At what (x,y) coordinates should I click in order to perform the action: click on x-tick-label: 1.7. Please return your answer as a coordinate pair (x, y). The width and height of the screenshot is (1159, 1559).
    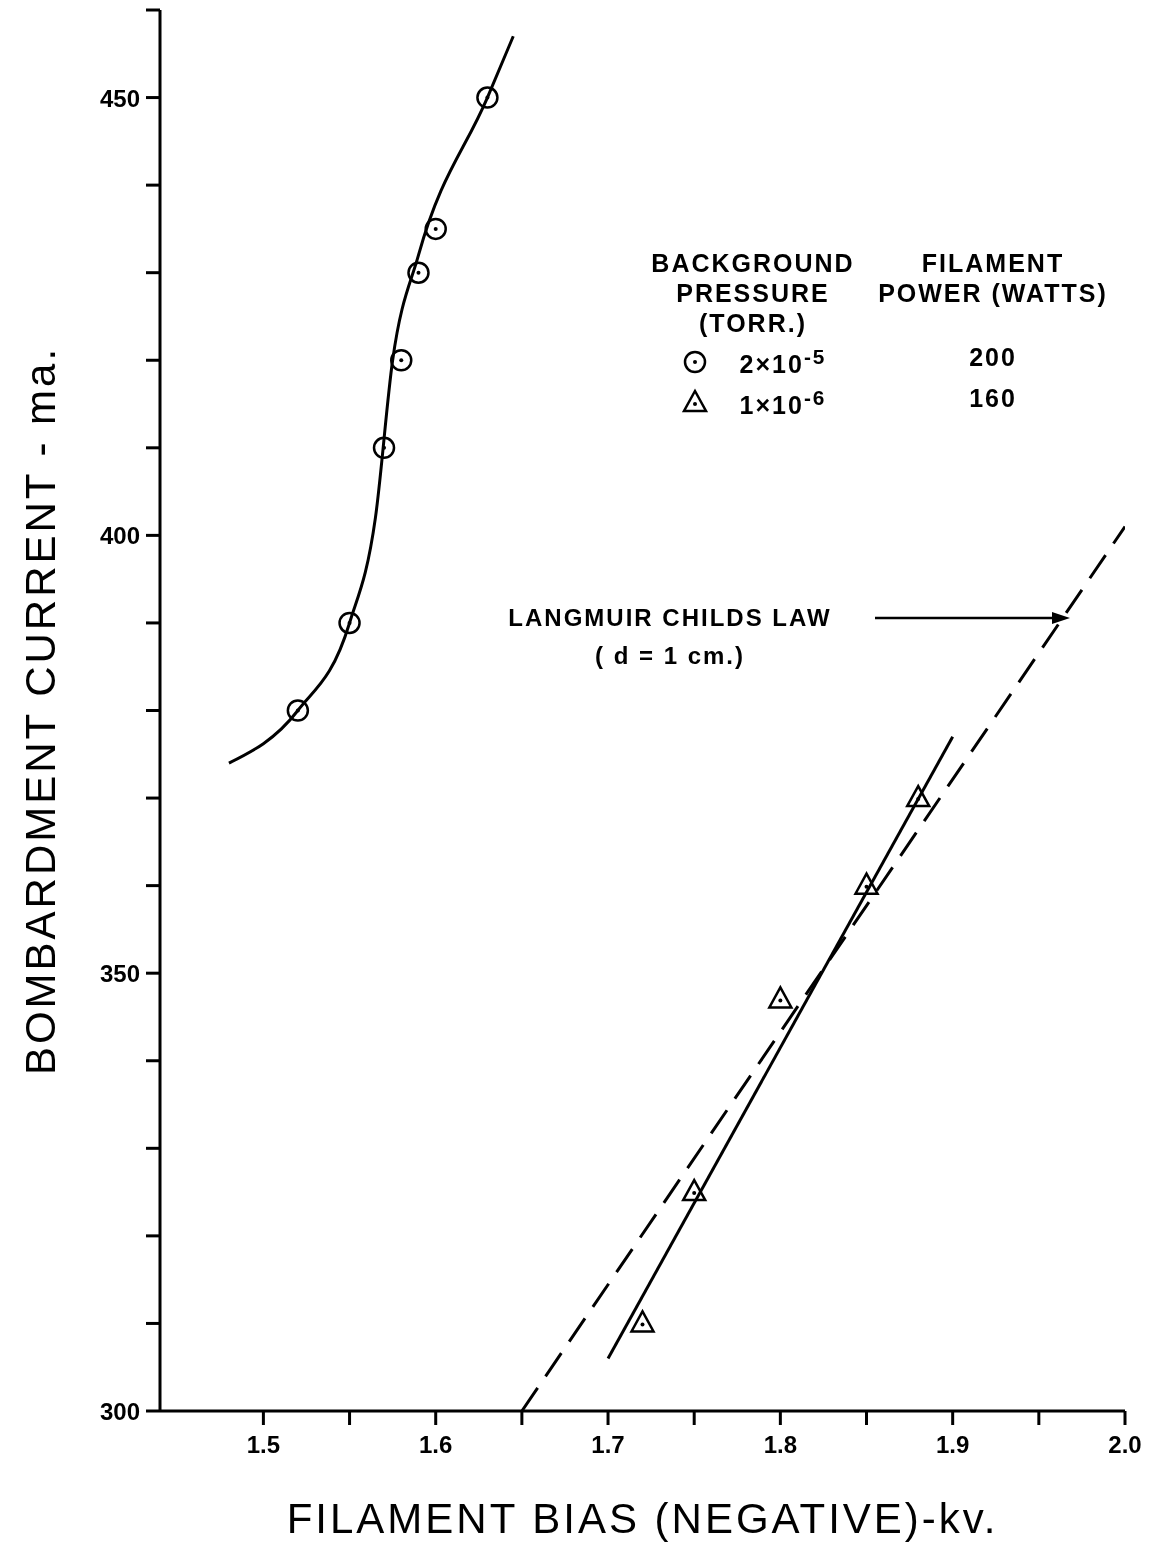
    Looking at the image, I should click on (608, 1444).